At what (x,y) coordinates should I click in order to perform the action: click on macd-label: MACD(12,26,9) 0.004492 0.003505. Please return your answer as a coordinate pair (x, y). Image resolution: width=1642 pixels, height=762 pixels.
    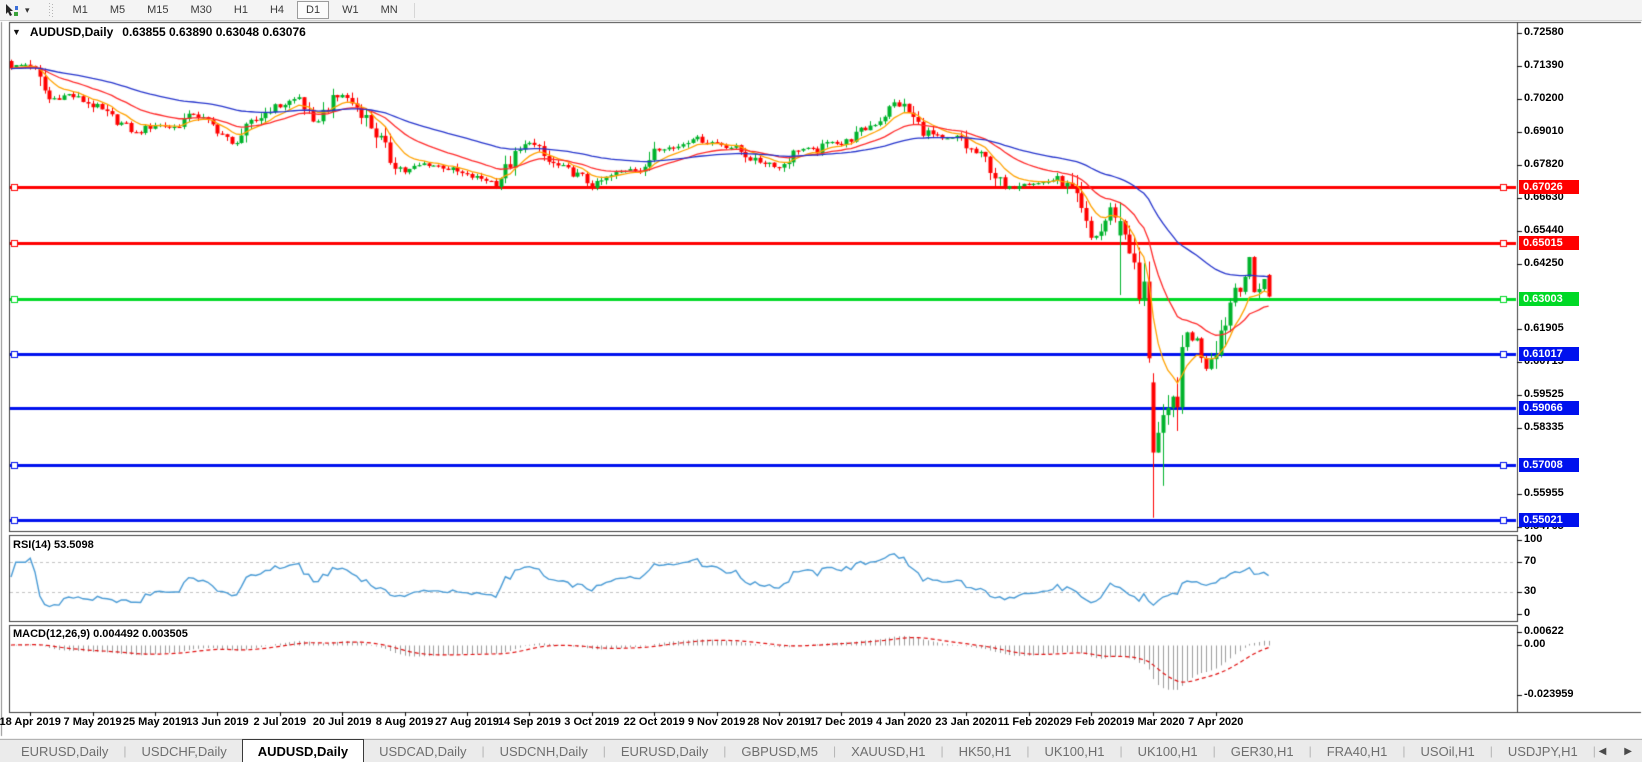
    Looking at the image, I should click on (100, 634).